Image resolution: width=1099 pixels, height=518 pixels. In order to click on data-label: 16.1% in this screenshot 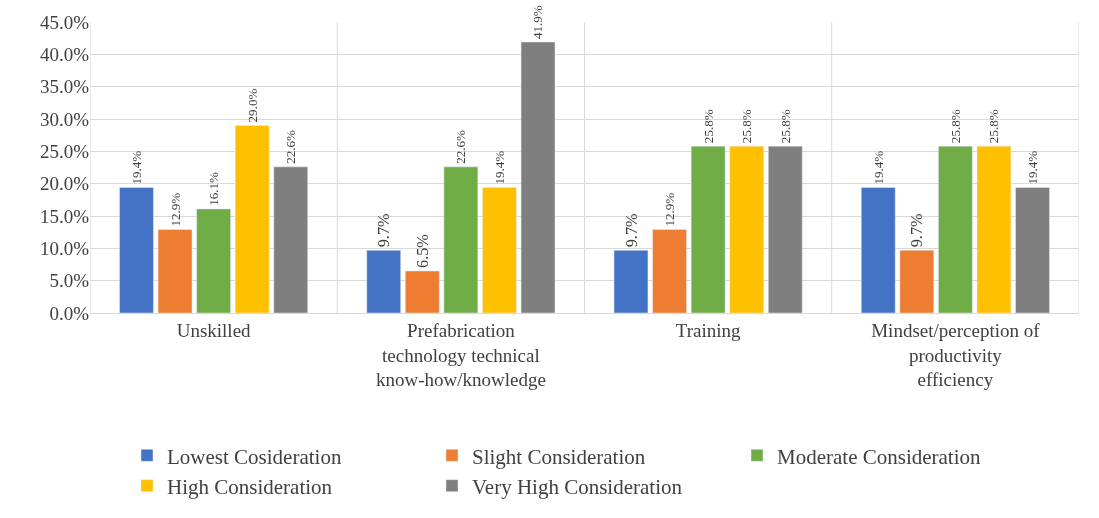, I will do `click(214, 188)`.